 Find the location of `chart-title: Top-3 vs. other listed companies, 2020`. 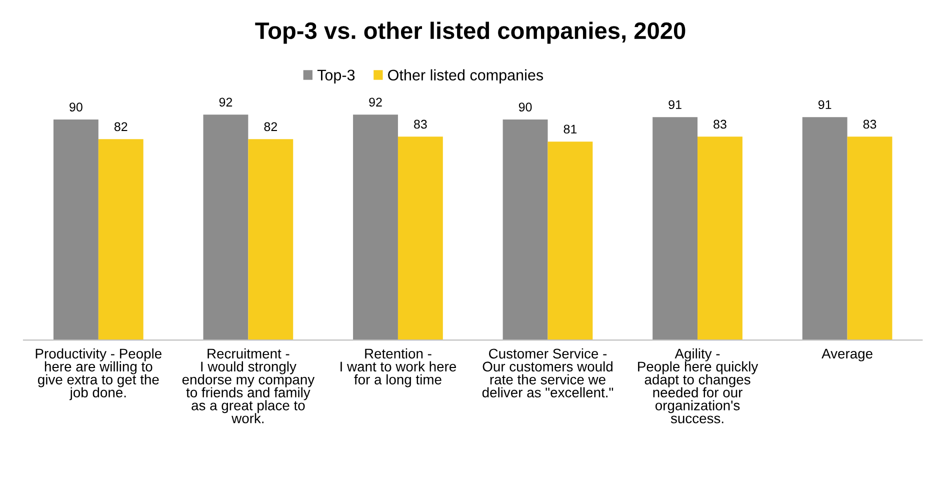

chart-title: Top-3 vs. other listed companies, 2020 is located at coordinates (470, 33).